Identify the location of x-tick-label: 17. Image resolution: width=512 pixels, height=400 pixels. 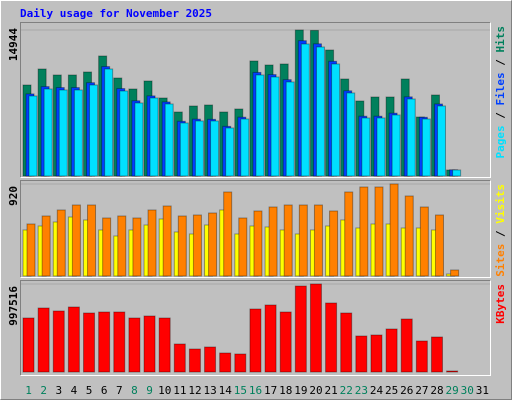
(270, 390).